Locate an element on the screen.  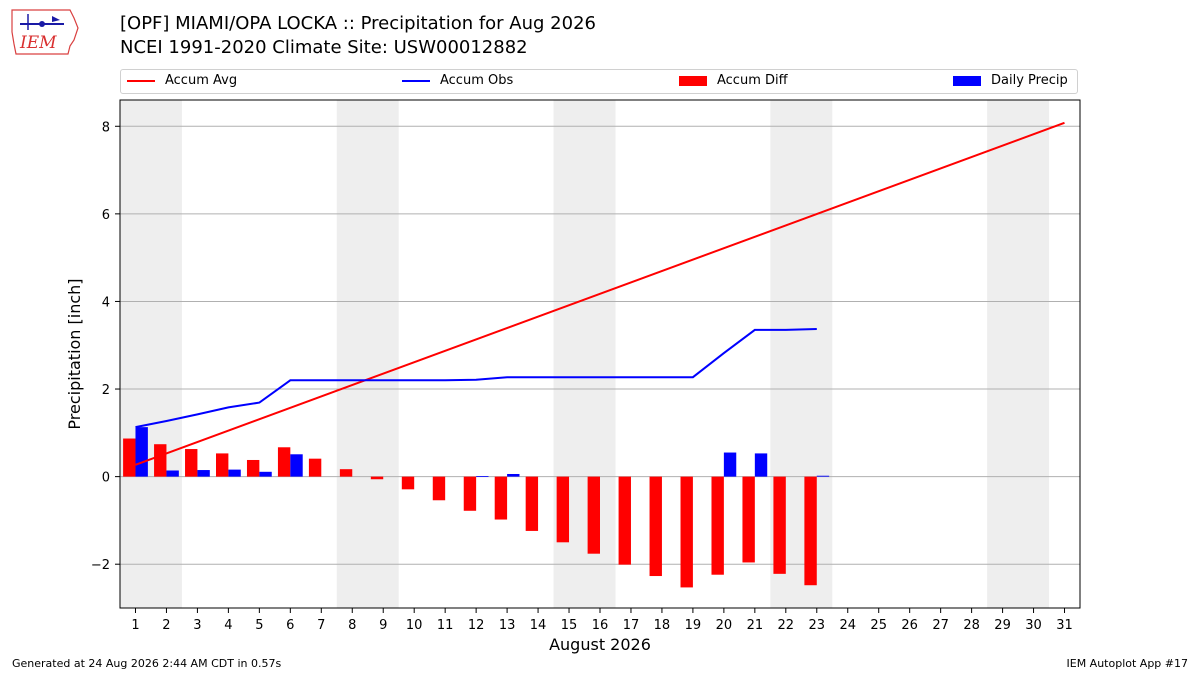
legend-label-accum-diff: Accum Diff is located at coordinates (752, 80).